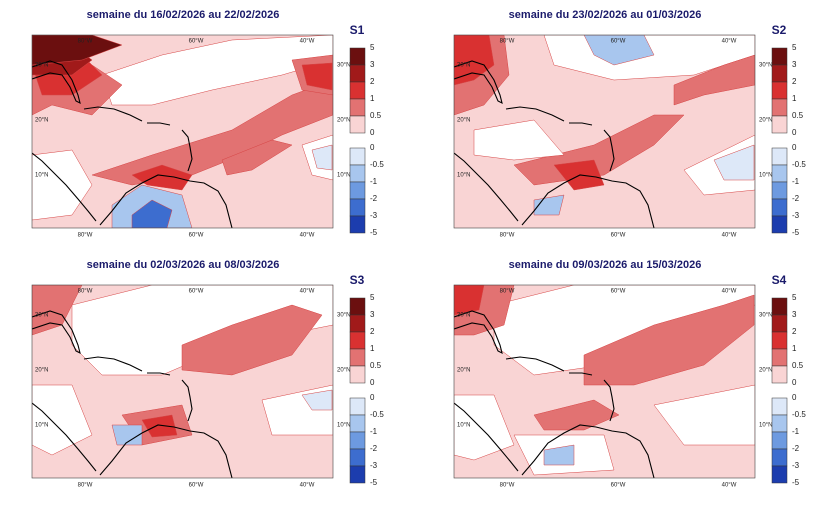 The width and height of the screenshot is (815, 512). Describe the element at coordinates (374, 232) in the screenshot. I see `colorbar-label: -5` at that location.